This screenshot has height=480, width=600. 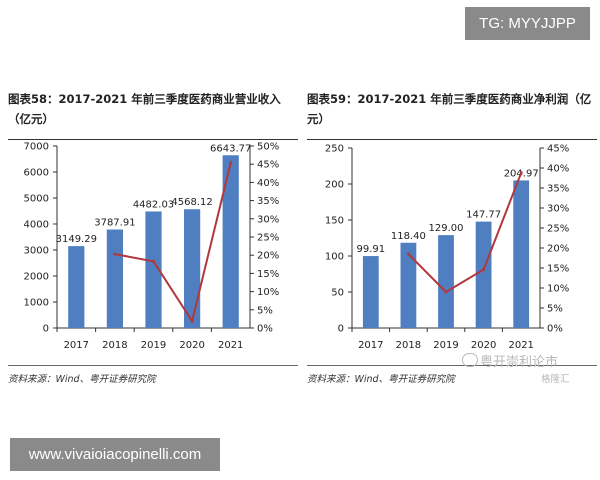 What do you see at coordinates (555, 379) in the screenshot?
I see `watermark-small: 格隆汇` at bounding box center [555, 379].